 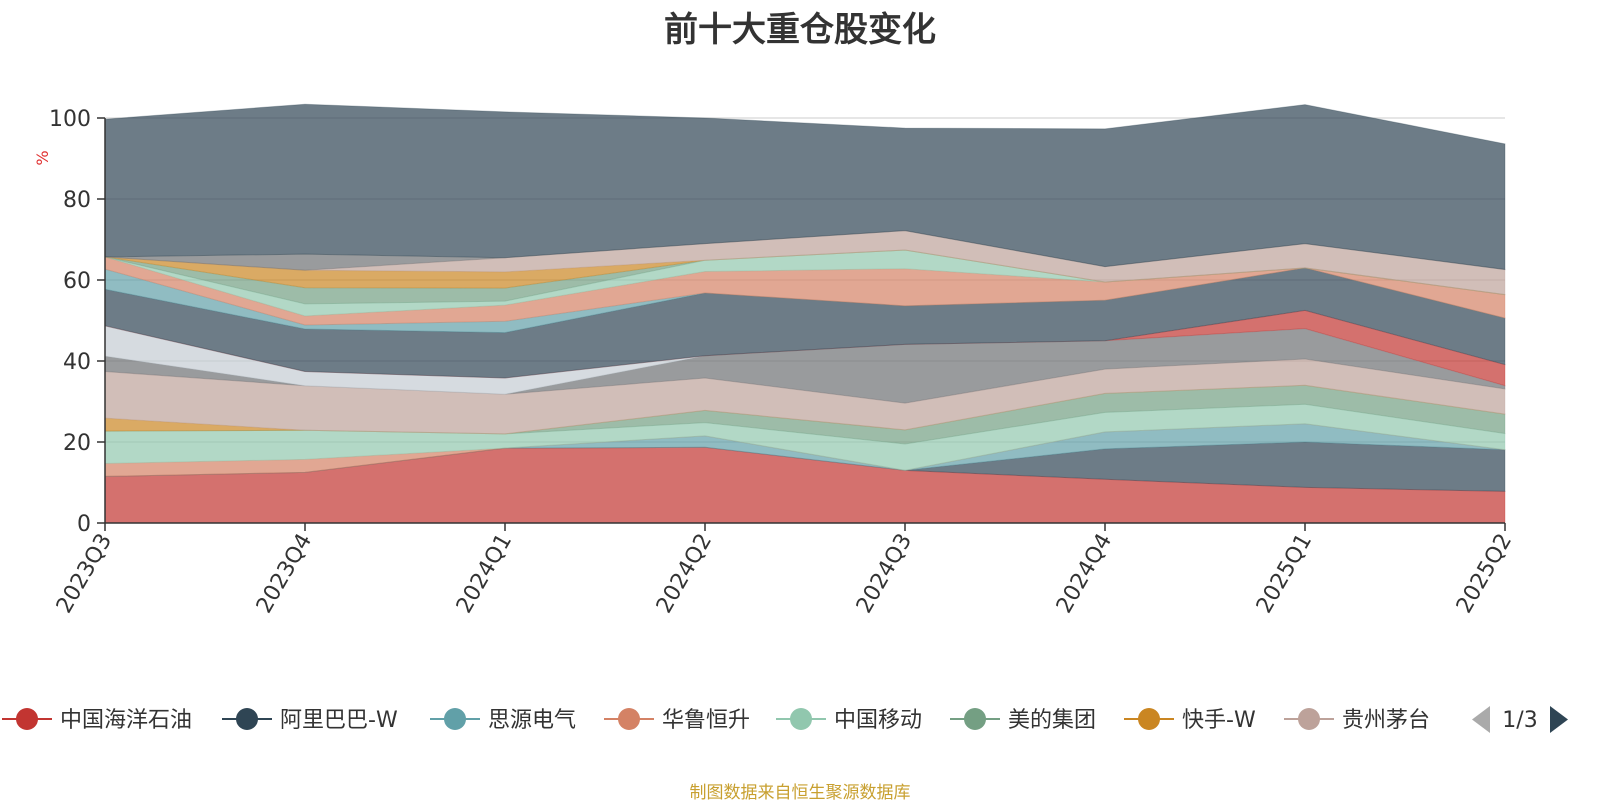 What do you see at coordinates (126, 720) in the screenshot?
I see `legend-label: 中国海洋石油` at bounding box center [126, 720].